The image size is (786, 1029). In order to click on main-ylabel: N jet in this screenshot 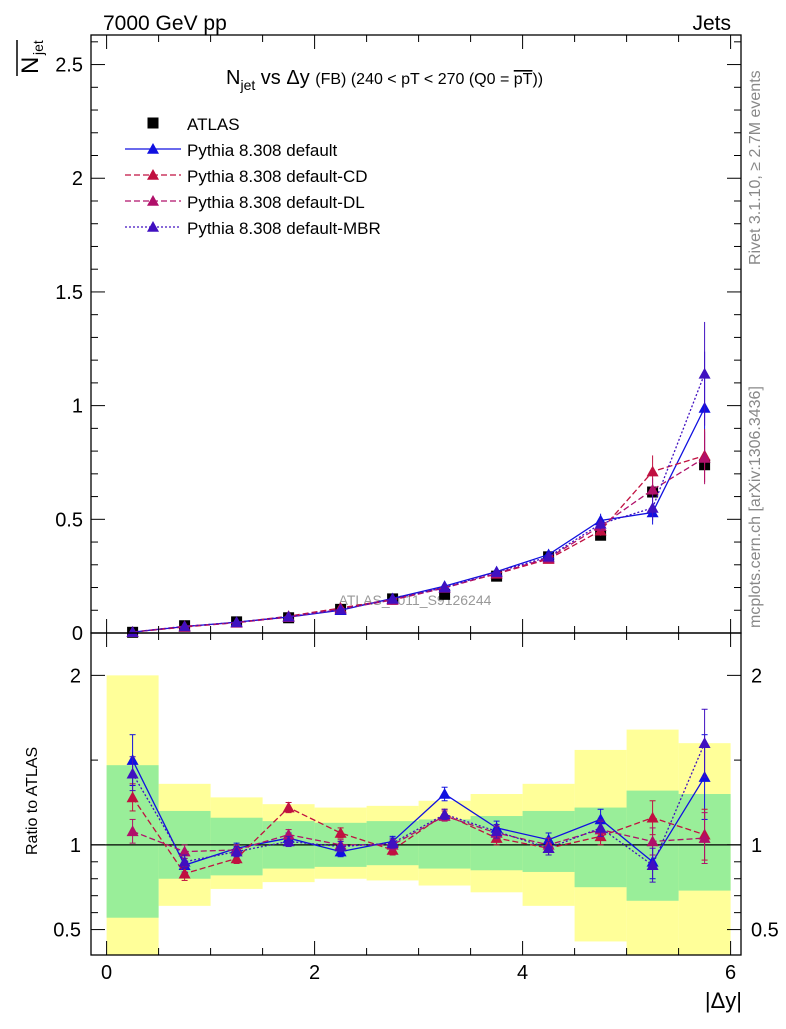, I will do `click(31, 58)`.